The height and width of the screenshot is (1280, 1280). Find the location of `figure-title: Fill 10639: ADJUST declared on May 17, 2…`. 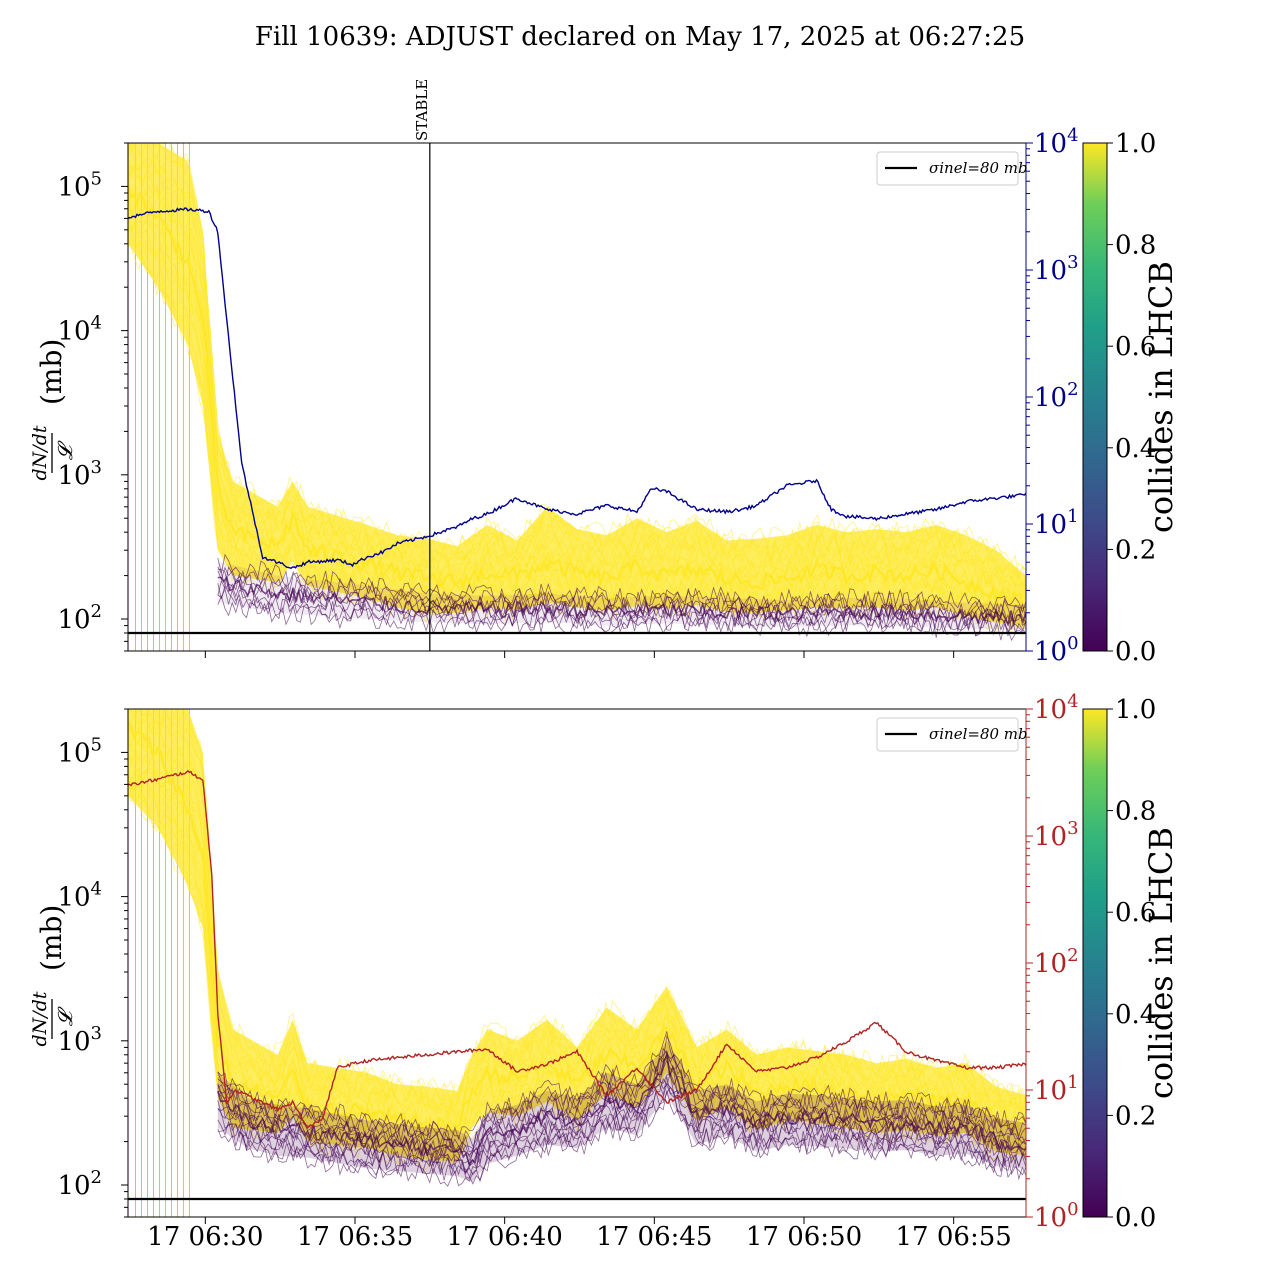

figure-title: Fill 10639: ADJUST declared on May 17, 2… is located at coordinates (640, 37).